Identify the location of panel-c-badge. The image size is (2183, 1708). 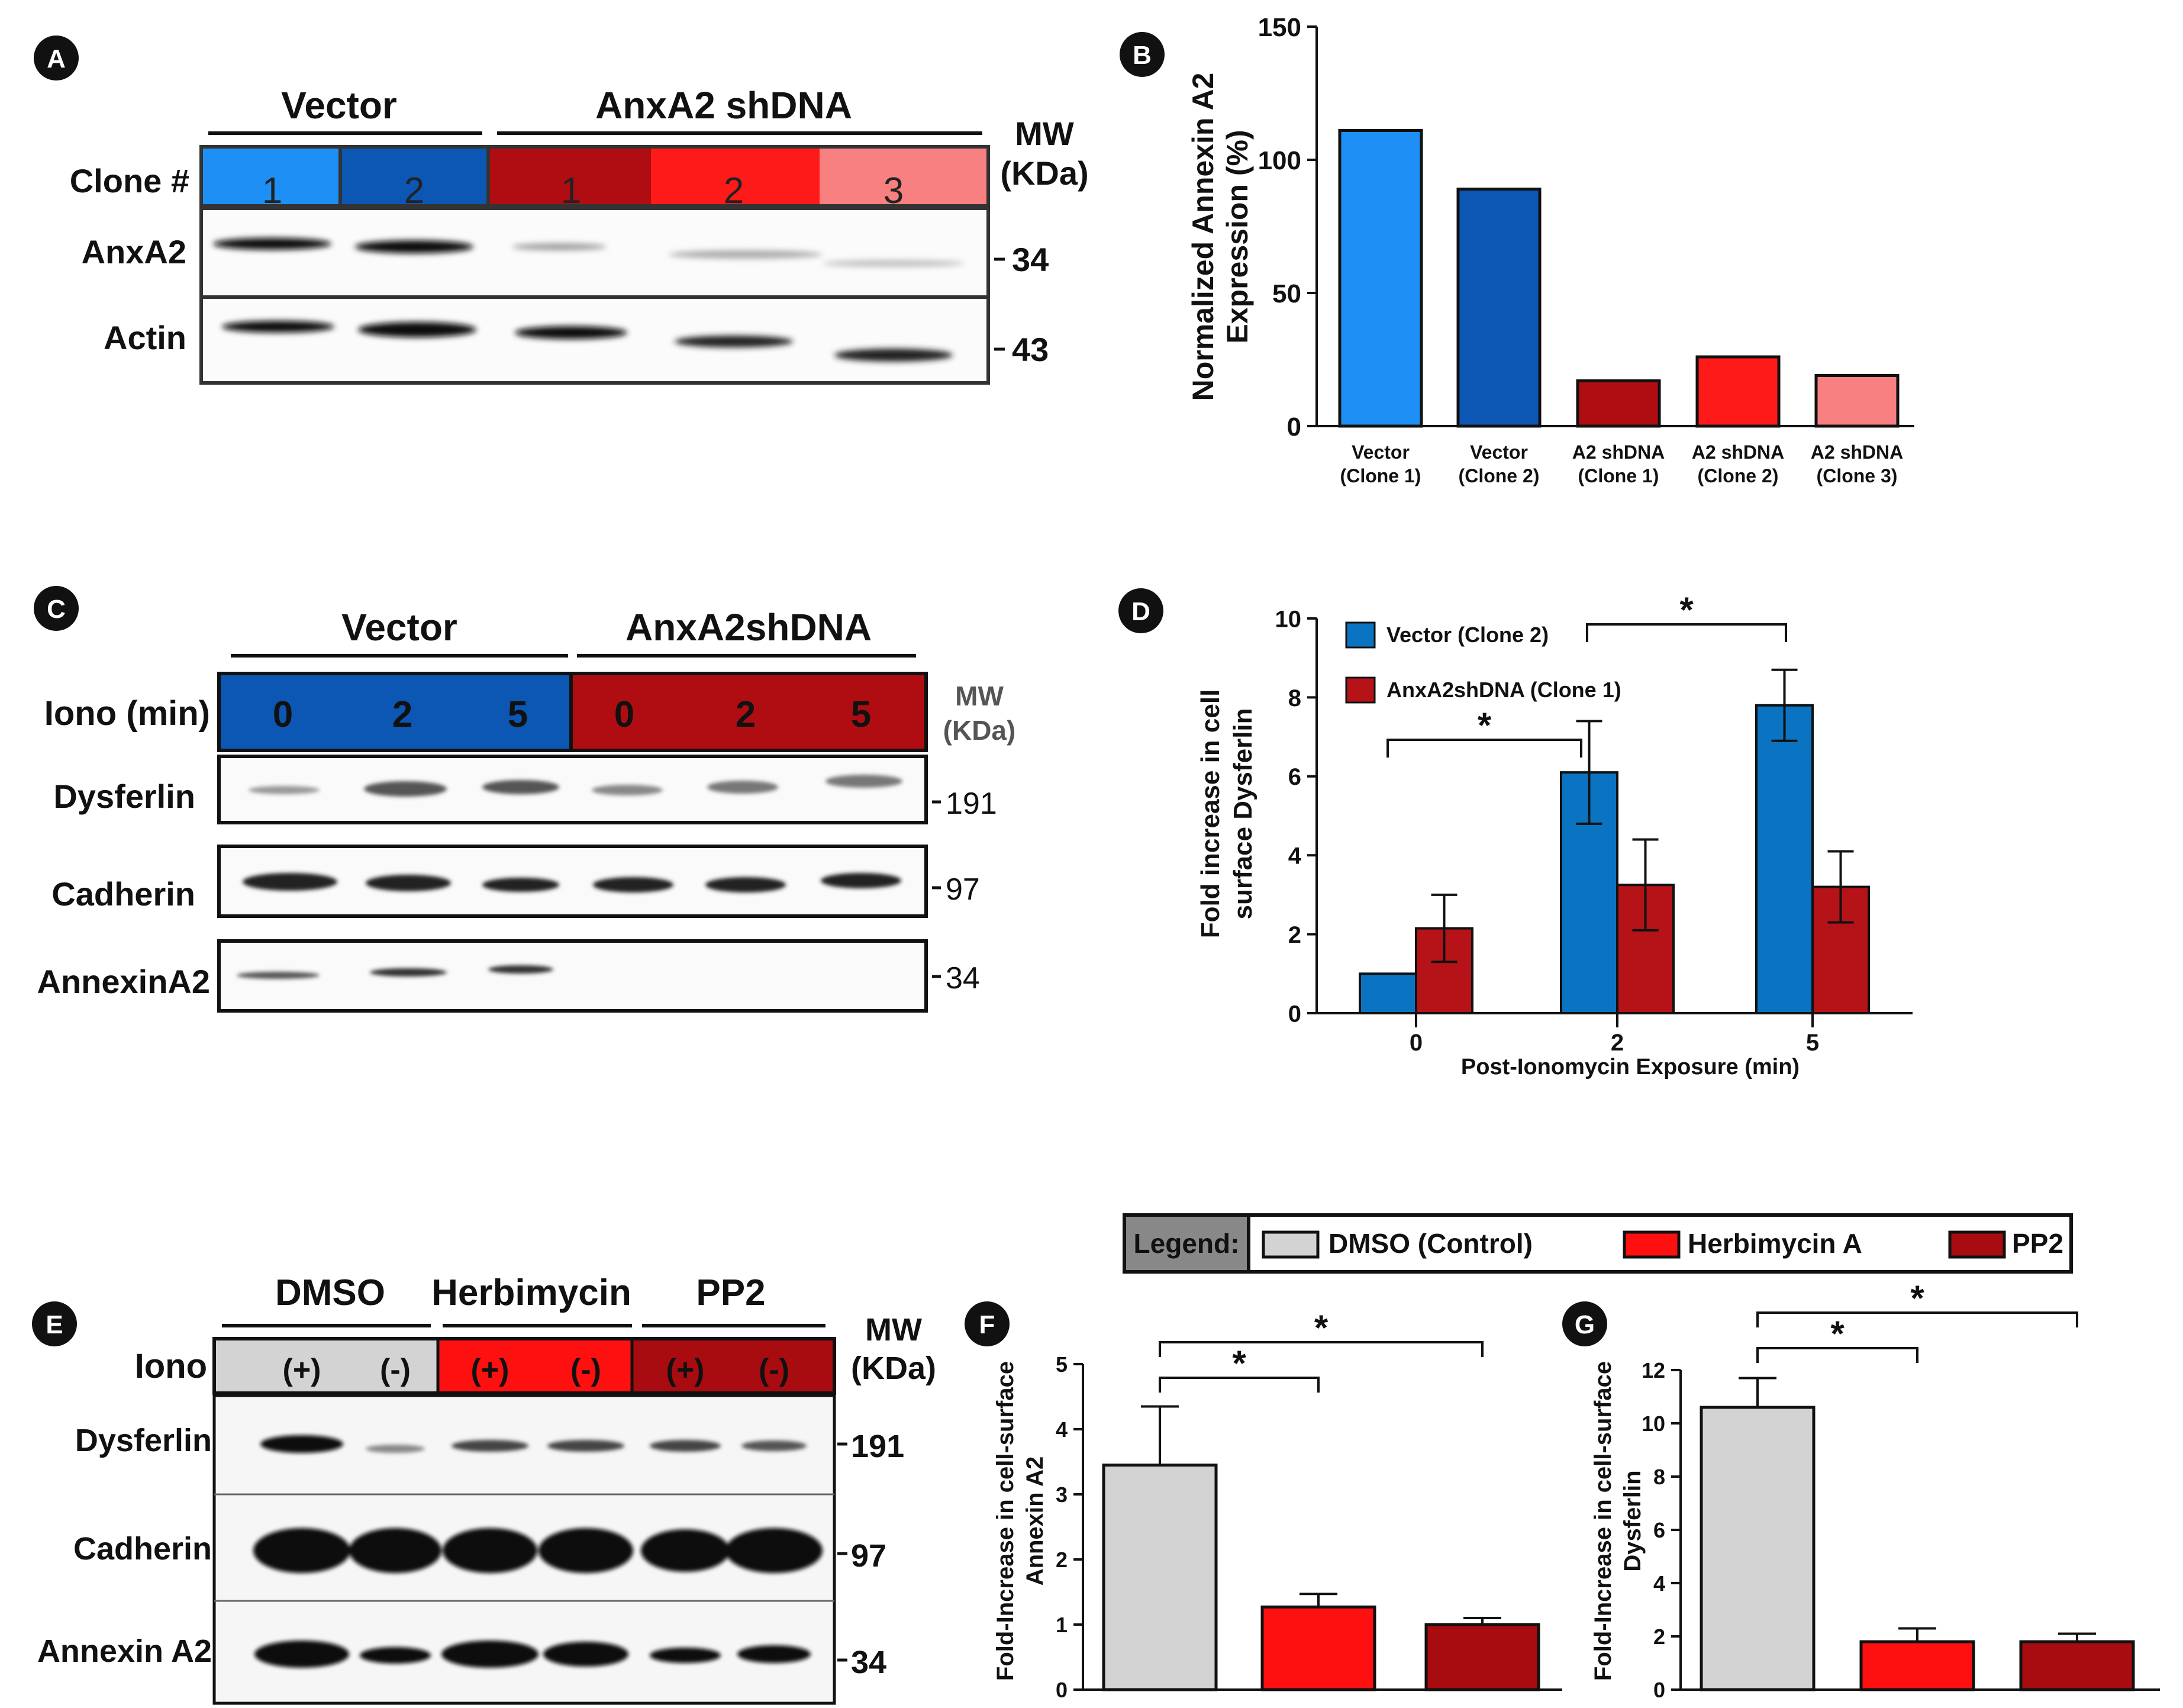
(57, 608).